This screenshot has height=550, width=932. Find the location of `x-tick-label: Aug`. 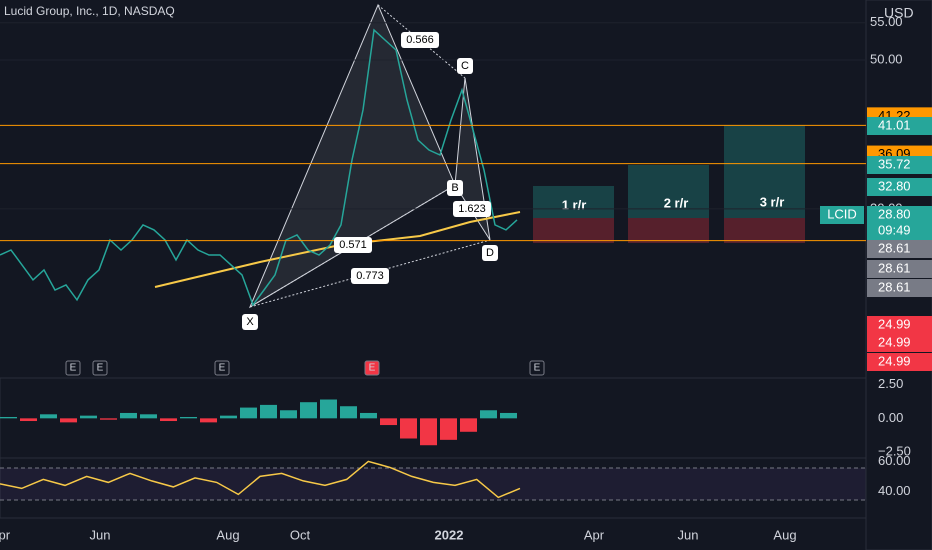

x-tick-label: Aug is located at coordinates (227, 534).